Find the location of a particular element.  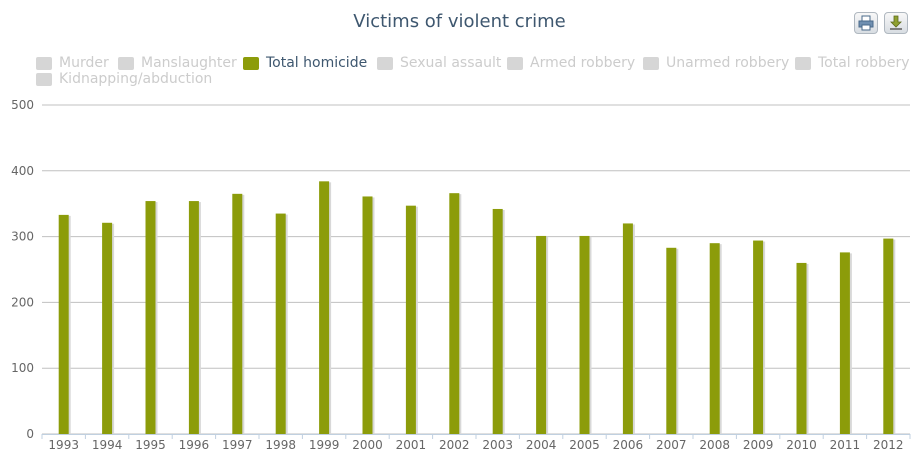

x-tick-label: 1999 is located at coordinates (324, 445).